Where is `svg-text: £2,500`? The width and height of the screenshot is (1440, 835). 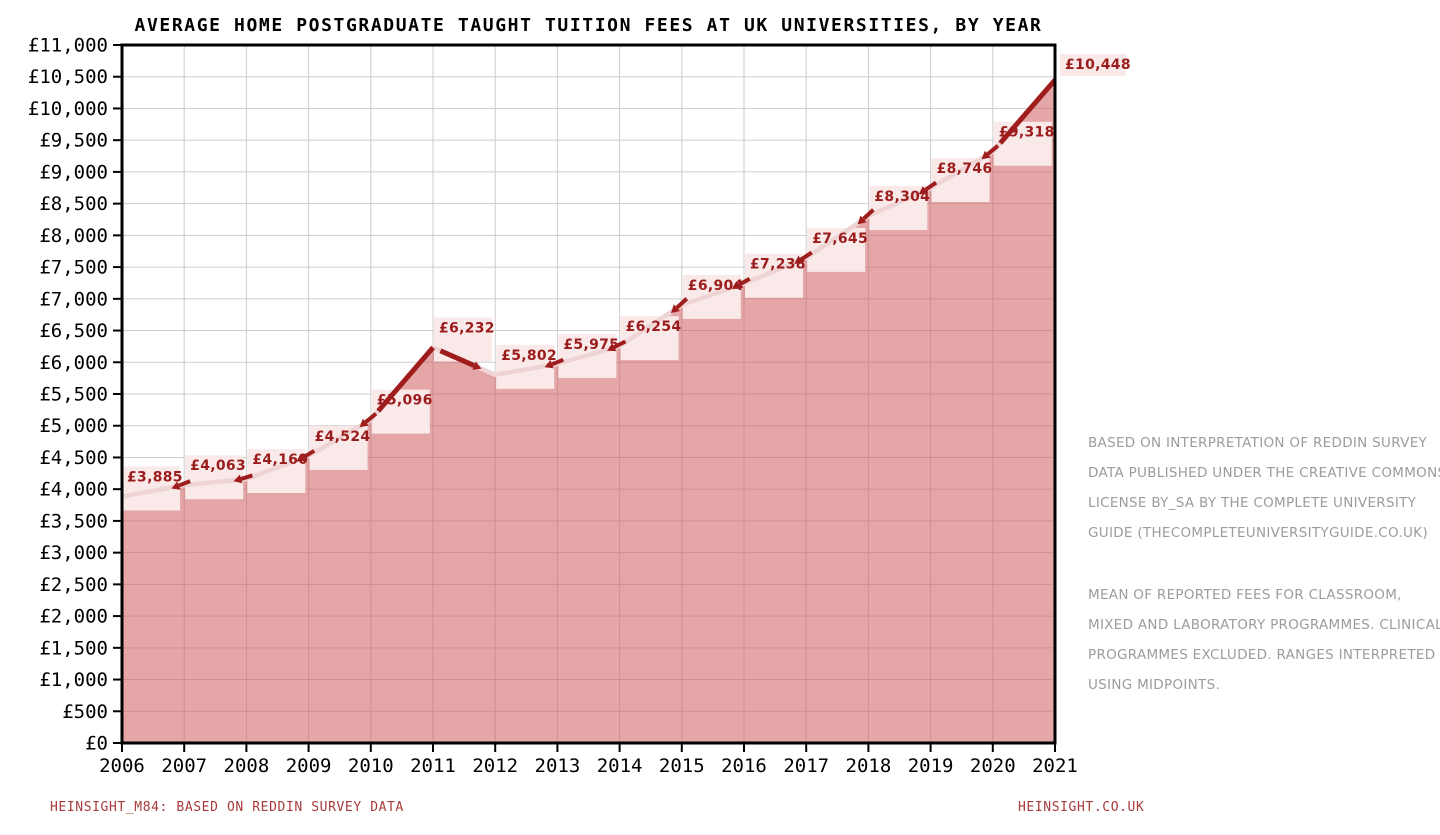 svg-text: £2,500 is located at coordinates (73, 585).